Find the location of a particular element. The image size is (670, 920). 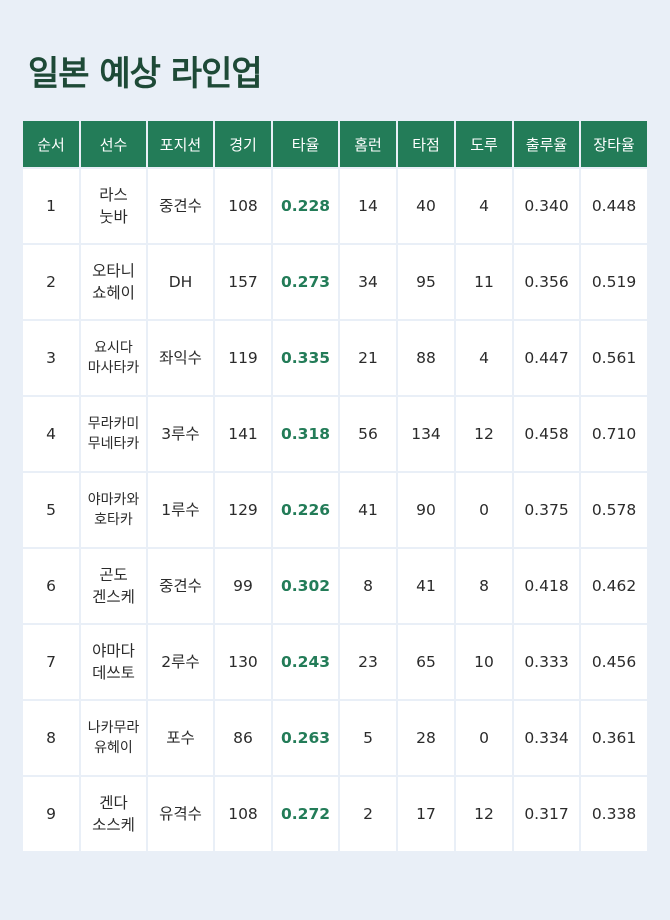

player-name-cell: 나카무라 유헤이 is located at coordinates (113, 738).